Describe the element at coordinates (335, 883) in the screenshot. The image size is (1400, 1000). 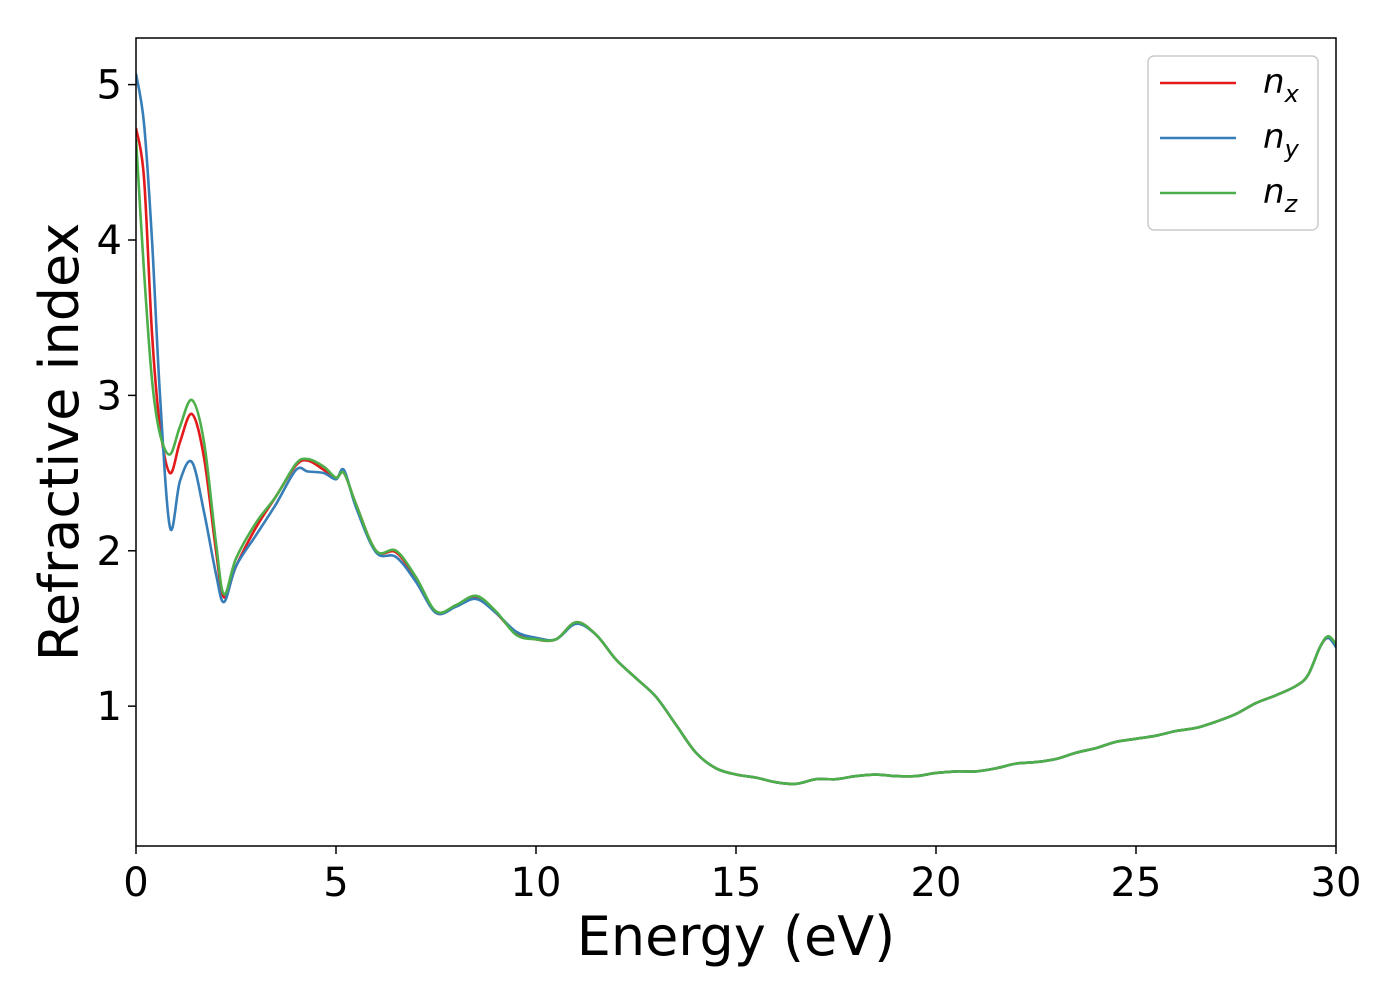
I see `x-tick-label: 5` at that location.